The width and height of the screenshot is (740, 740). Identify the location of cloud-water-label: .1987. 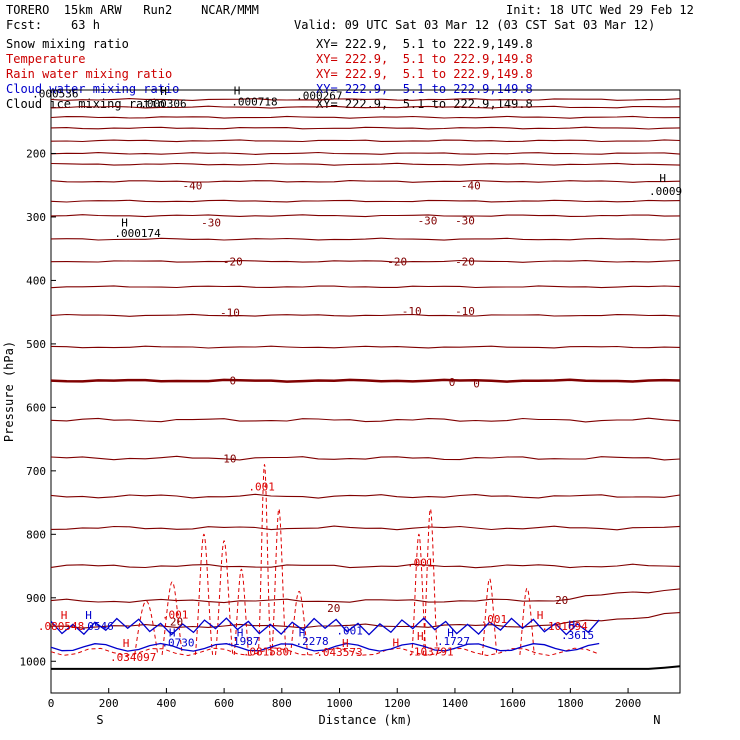
(242, 641).